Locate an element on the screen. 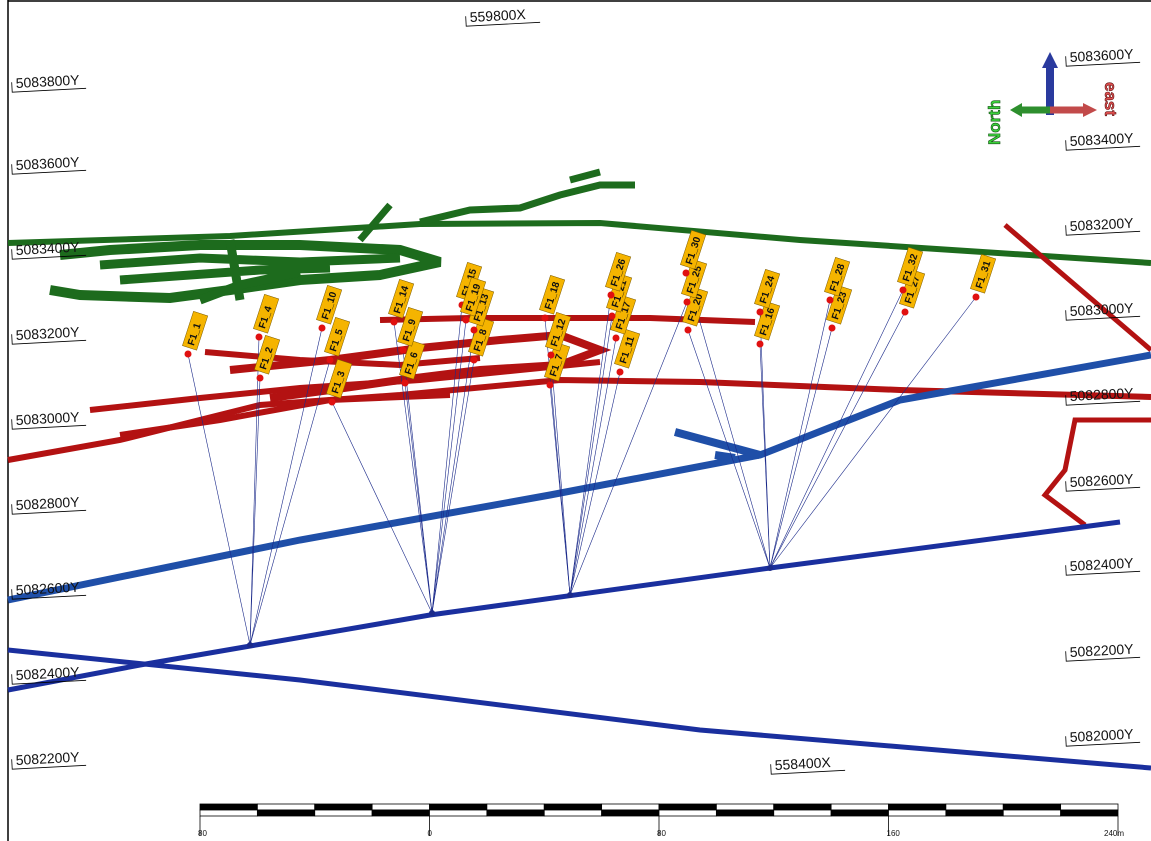 This screenshot has height=841, width=1151. station-label: F1_2 is located at coordinates (267, 354).